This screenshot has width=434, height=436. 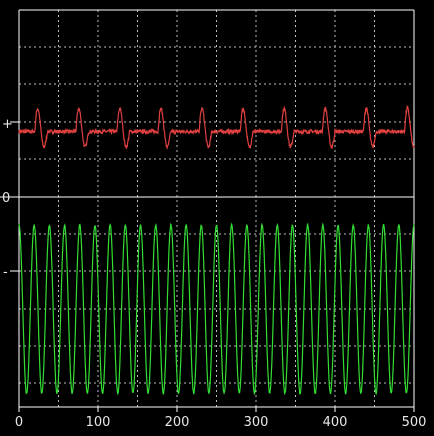 I want to click on x-tick-label: 200, so click(x=177, y=422).